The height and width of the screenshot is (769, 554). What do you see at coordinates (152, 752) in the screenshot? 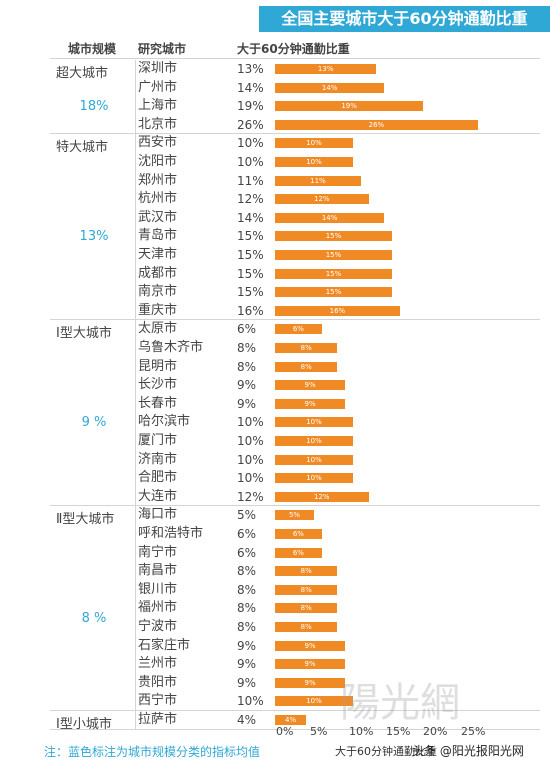
I see `footnote: 注：蓝色标注为城市规模分类的指标均值` at bounding box center [152, 752].